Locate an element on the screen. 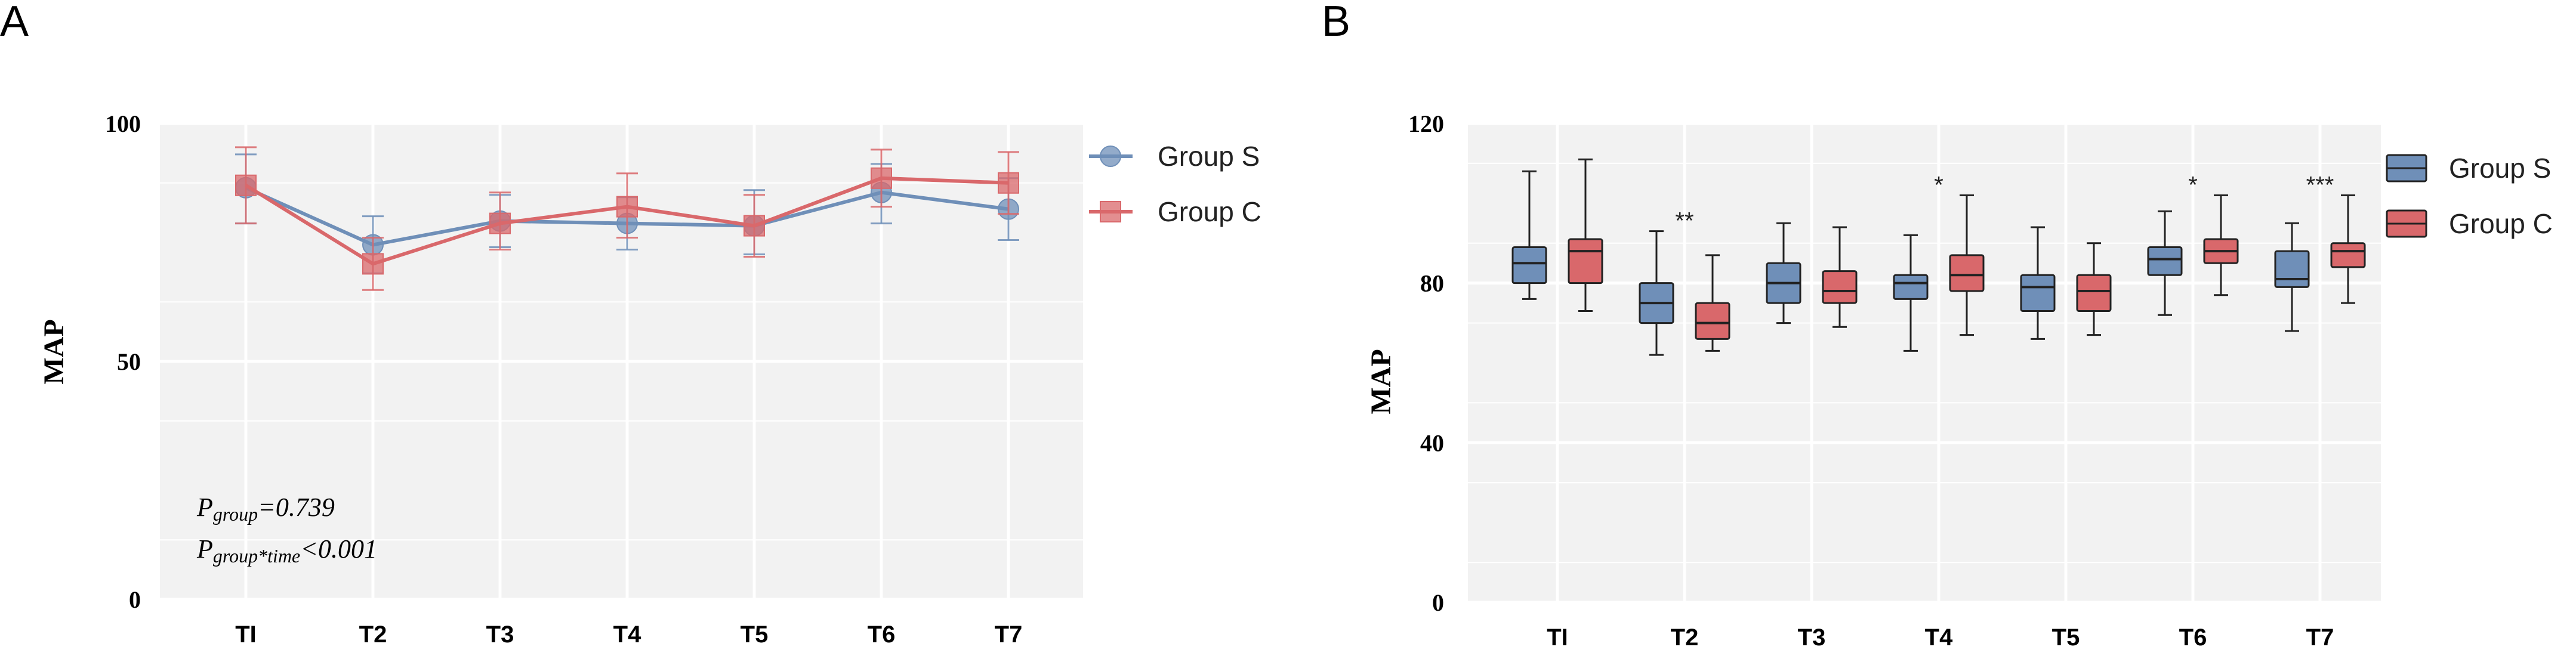 Image resolution: width=2576 pixels, height=659 pixels. panel-a-y-axis-label: MAP is located at coordinates (54, 351).